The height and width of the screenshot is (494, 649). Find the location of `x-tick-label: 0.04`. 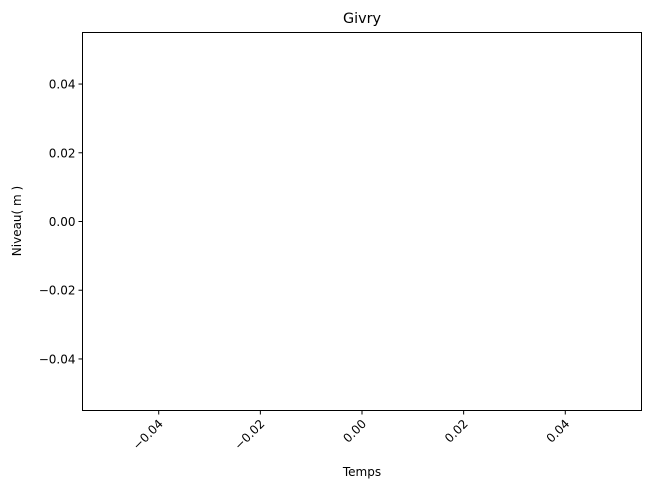

x-tick-label: 0.04 is located at coordinates (558, 431).